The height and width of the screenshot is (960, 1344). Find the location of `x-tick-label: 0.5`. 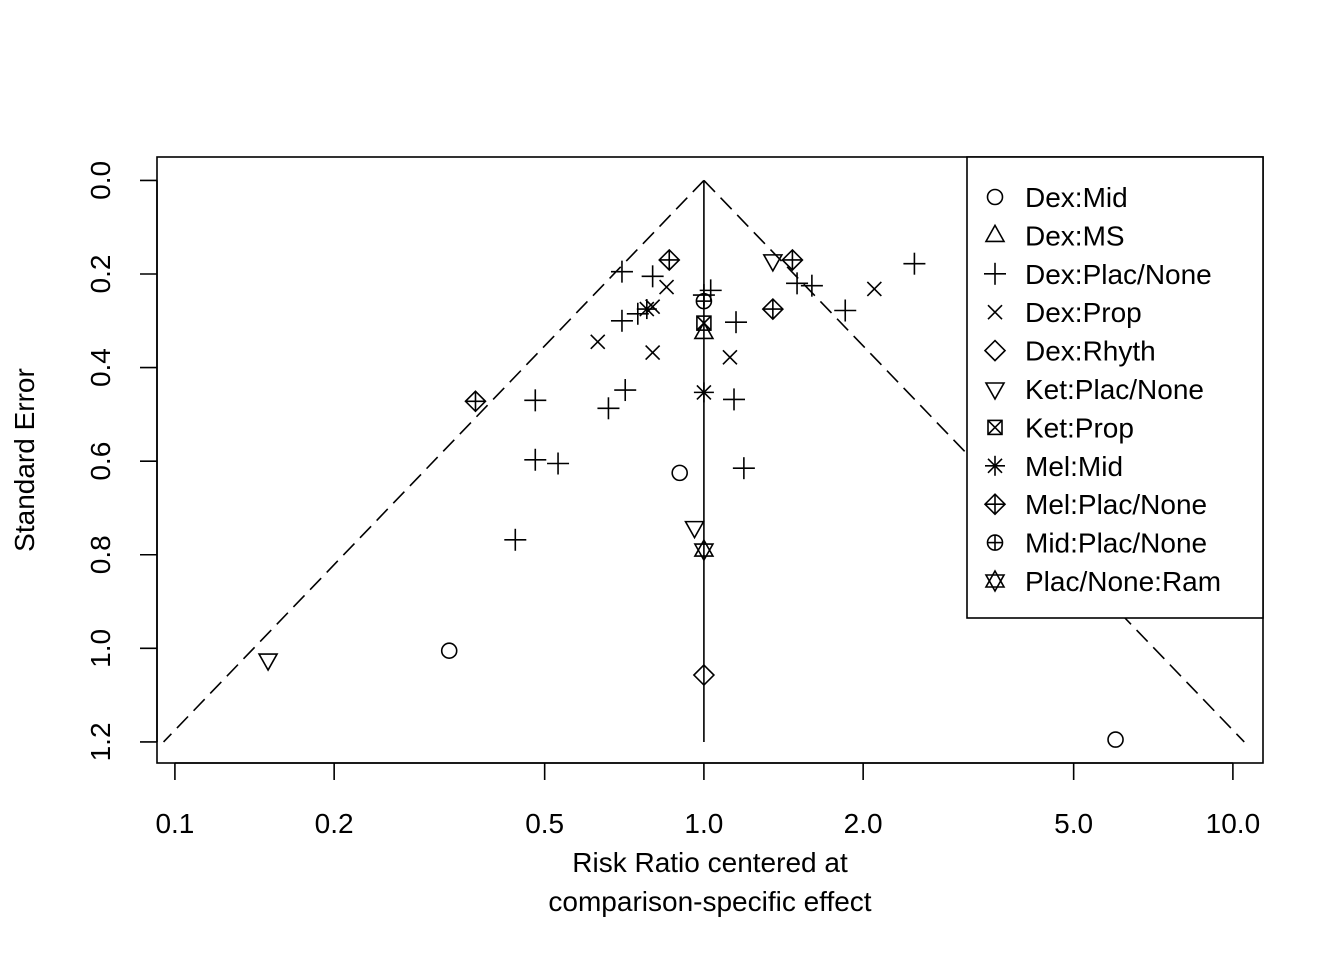

x-tick-label: 0.5 is located at coordinates (544, 823).